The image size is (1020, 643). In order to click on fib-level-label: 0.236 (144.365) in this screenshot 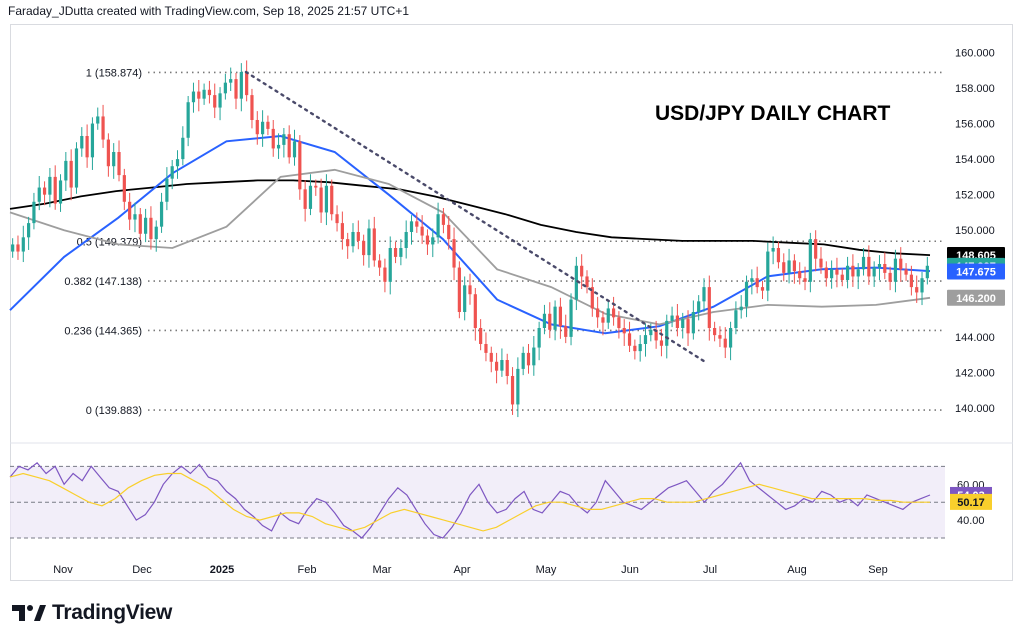, I will do `click(103, 331)`.